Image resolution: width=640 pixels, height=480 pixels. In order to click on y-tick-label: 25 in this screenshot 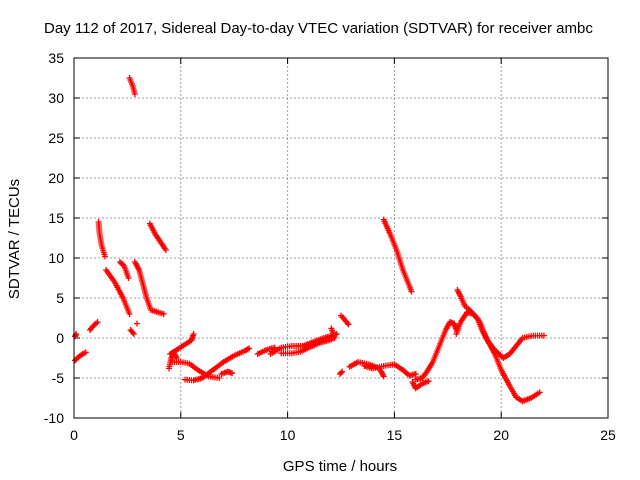, I will do `click(56, 138)`.